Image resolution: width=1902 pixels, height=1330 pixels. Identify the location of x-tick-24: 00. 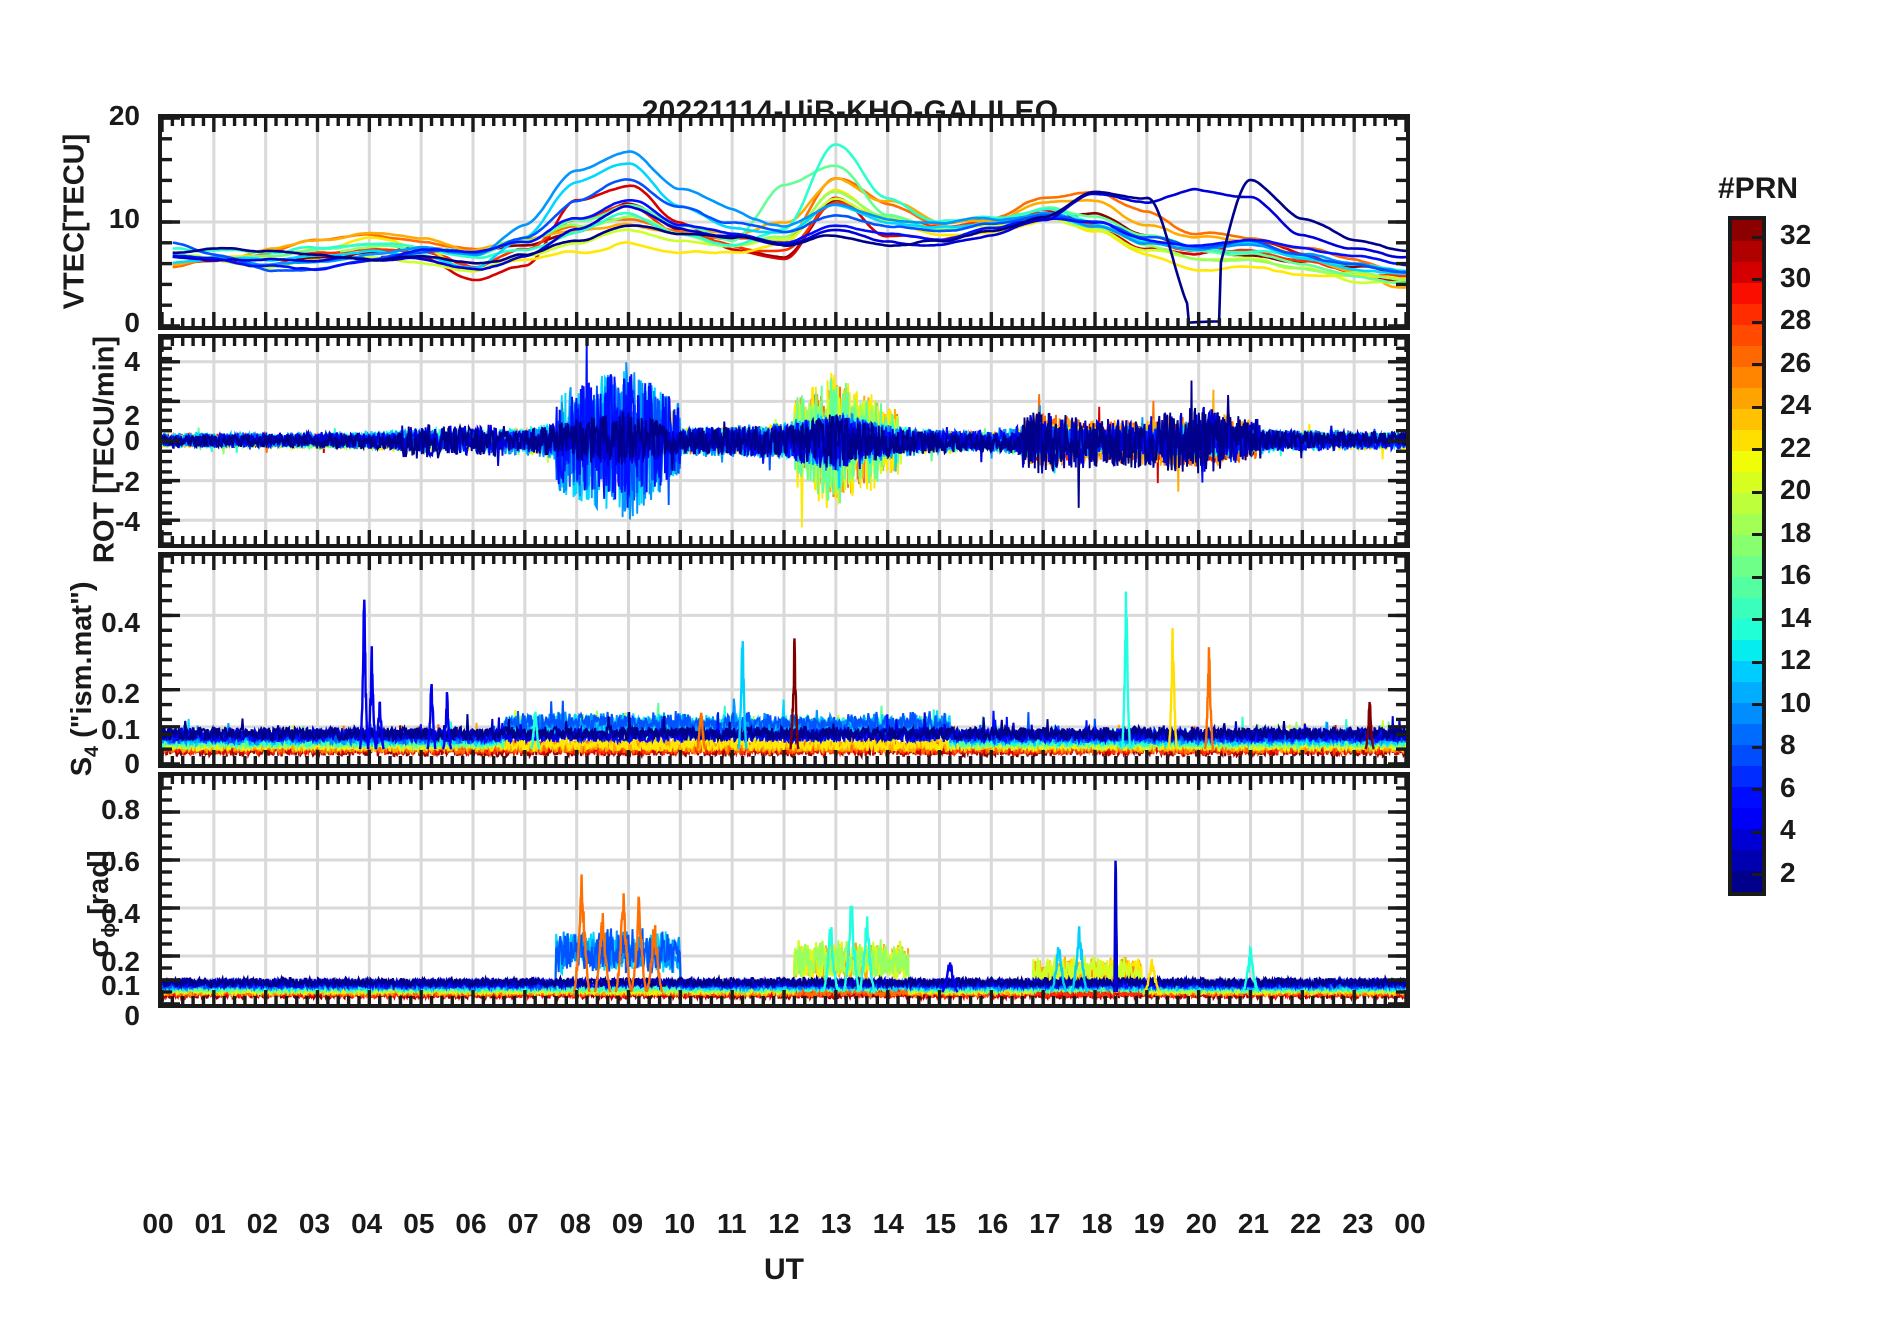
(1410, 1223).